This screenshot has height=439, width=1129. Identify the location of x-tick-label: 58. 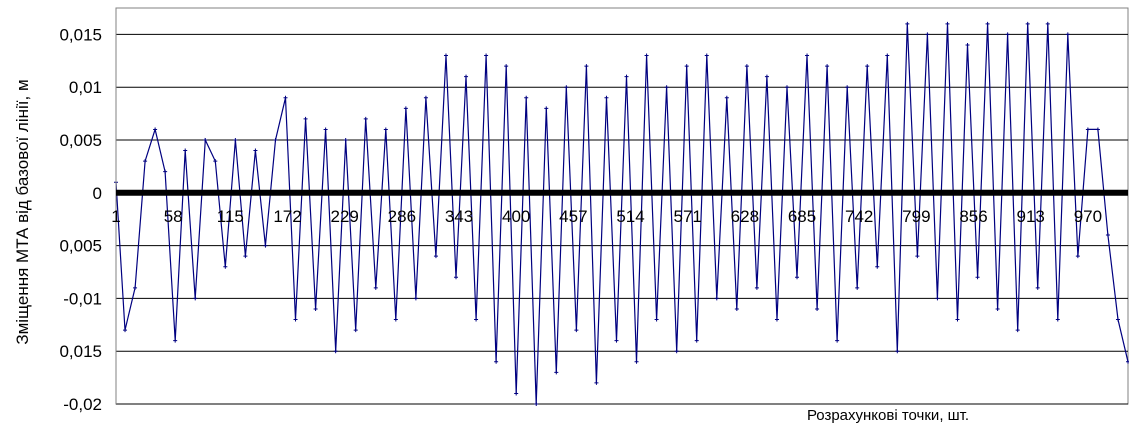
(173, 216).